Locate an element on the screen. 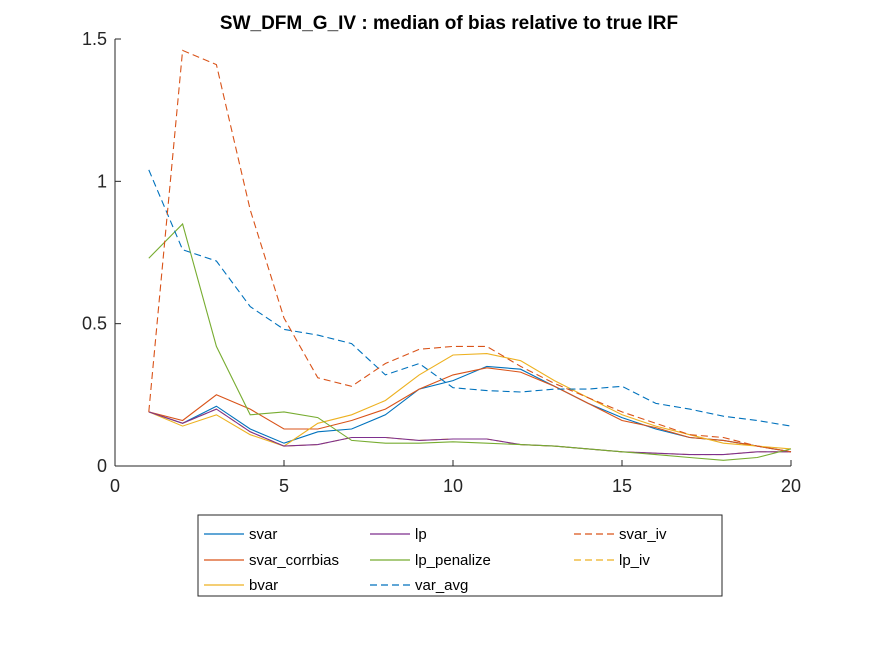 Image resolution: width=875 pixels, height=656 pixels. legend-item-svar-iv: svar_iv is located at coordinates (620, 534).